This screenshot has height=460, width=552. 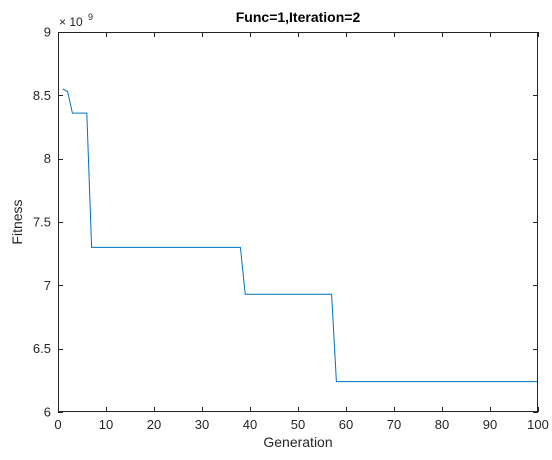 What do you see at coordinates (47, 412) in the screenshot?
I see `y-tick-label: 6` at bounding box center [47, 412].